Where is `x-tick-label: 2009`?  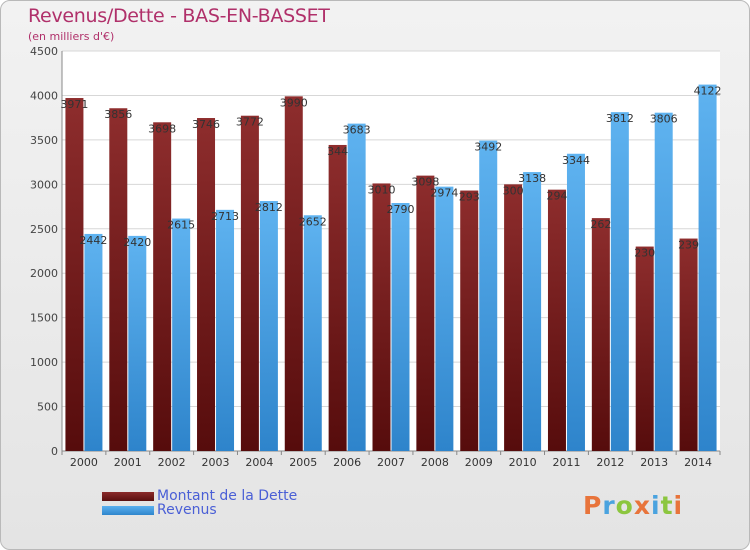
x-tick-label: 2009 is located at coordinates (479, 462).